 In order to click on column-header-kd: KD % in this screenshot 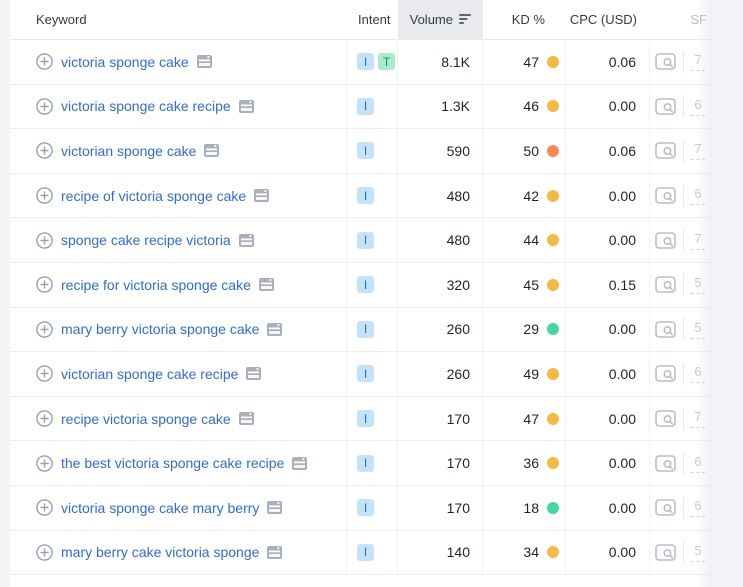, I will do `click(528, 19)`.